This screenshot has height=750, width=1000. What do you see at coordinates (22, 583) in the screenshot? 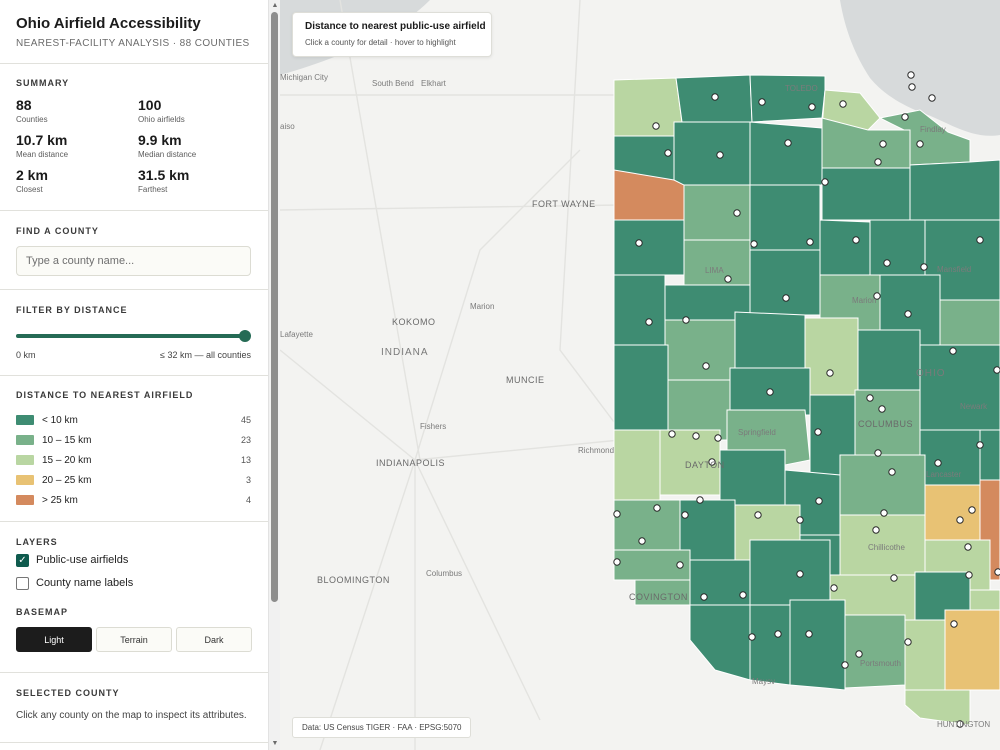
I see `county-labels-checkbox` at bounding box center [22, 583].